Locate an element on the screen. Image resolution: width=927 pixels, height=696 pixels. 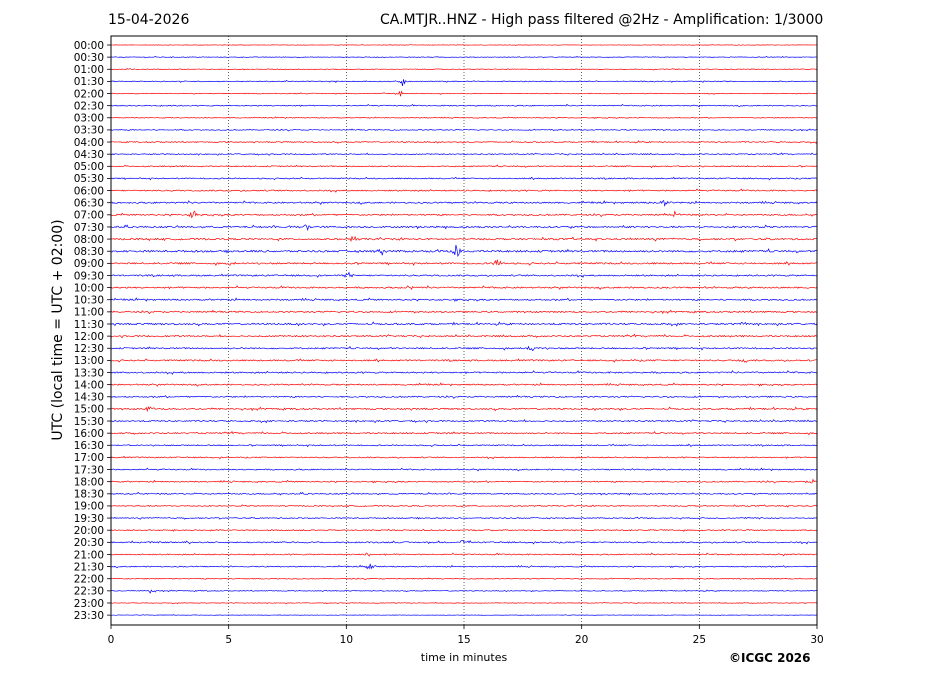
y-tick-label: 13:30 is located at coordinates (89, 373).